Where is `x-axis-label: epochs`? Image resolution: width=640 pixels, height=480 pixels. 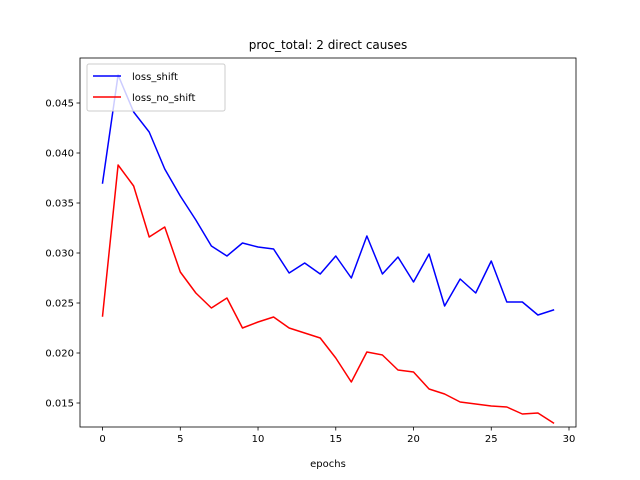 x-axis-label: epochs is located at coordinates (328, 464).